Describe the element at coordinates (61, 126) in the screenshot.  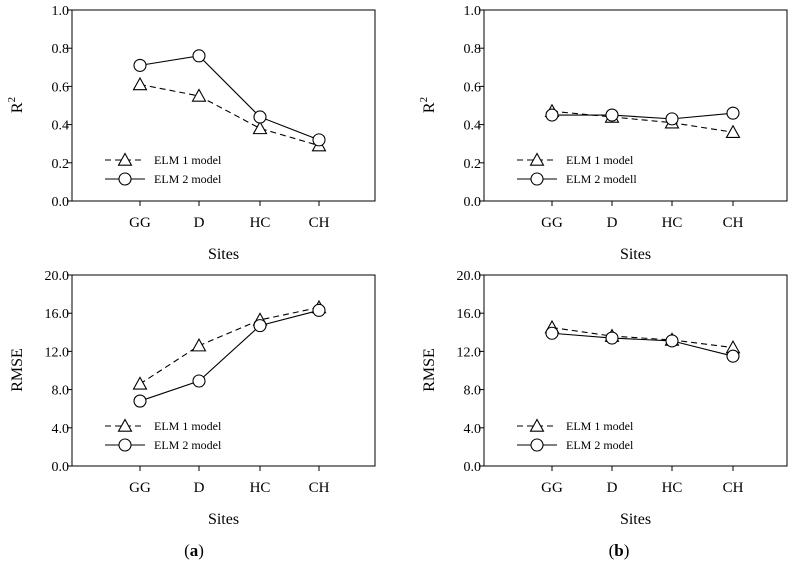
I see `y-tick-label: 0.4` at that location.